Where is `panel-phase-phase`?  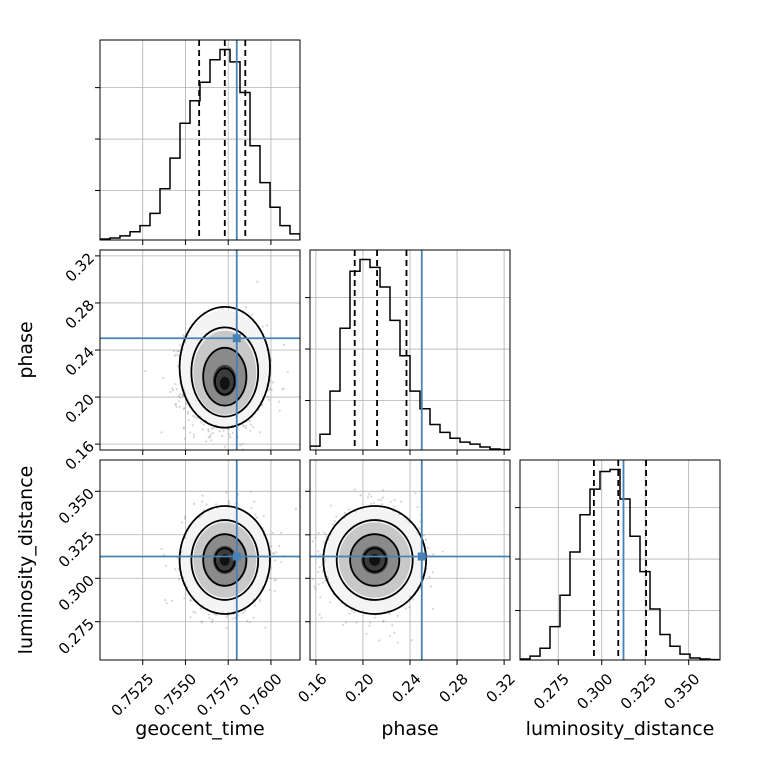 panel-phase-phase is located at coordinates (408, 352).